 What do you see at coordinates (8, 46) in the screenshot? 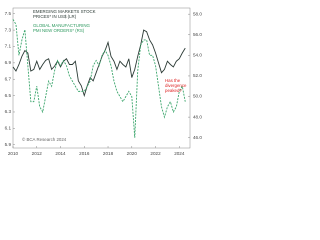
I see `y-tick-label: 7.1` at bounding box center [8, 46].